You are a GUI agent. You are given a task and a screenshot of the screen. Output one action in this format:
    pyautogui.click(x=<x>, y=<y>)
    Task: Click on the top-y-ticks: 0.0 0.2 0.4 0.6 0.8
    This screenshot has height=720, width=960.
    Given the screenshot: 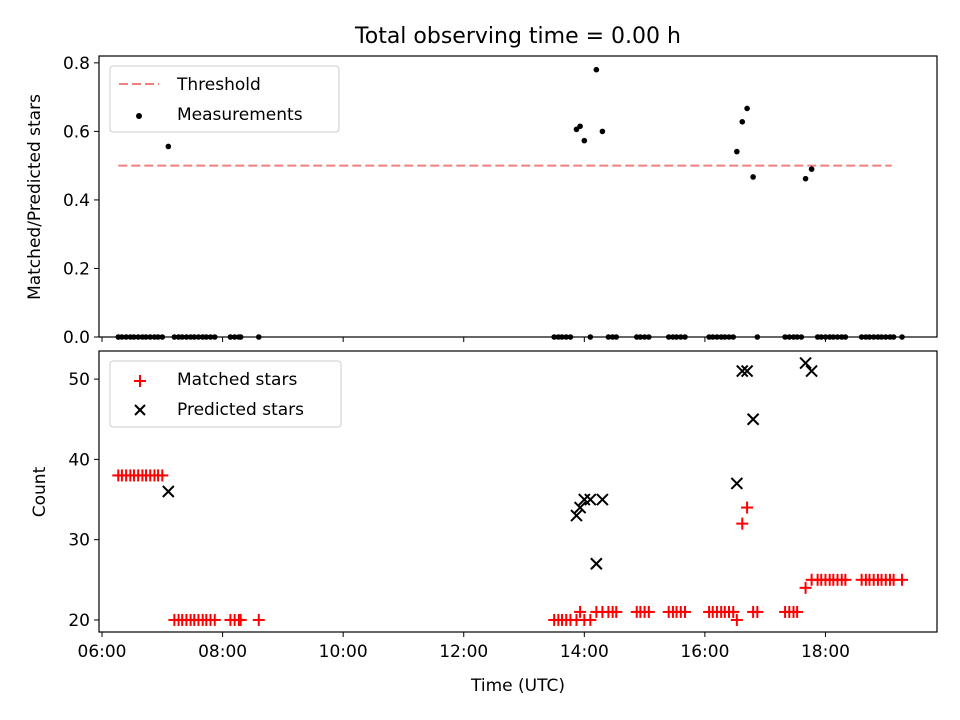 What is the action you would take?
    pyautogui.click(x=81, y=201)
    